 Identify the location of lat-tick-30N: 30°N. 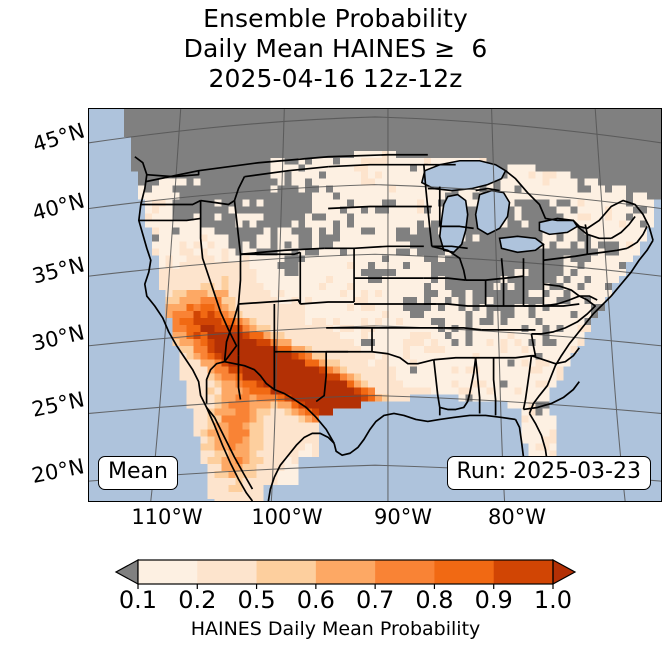
(58, 338).